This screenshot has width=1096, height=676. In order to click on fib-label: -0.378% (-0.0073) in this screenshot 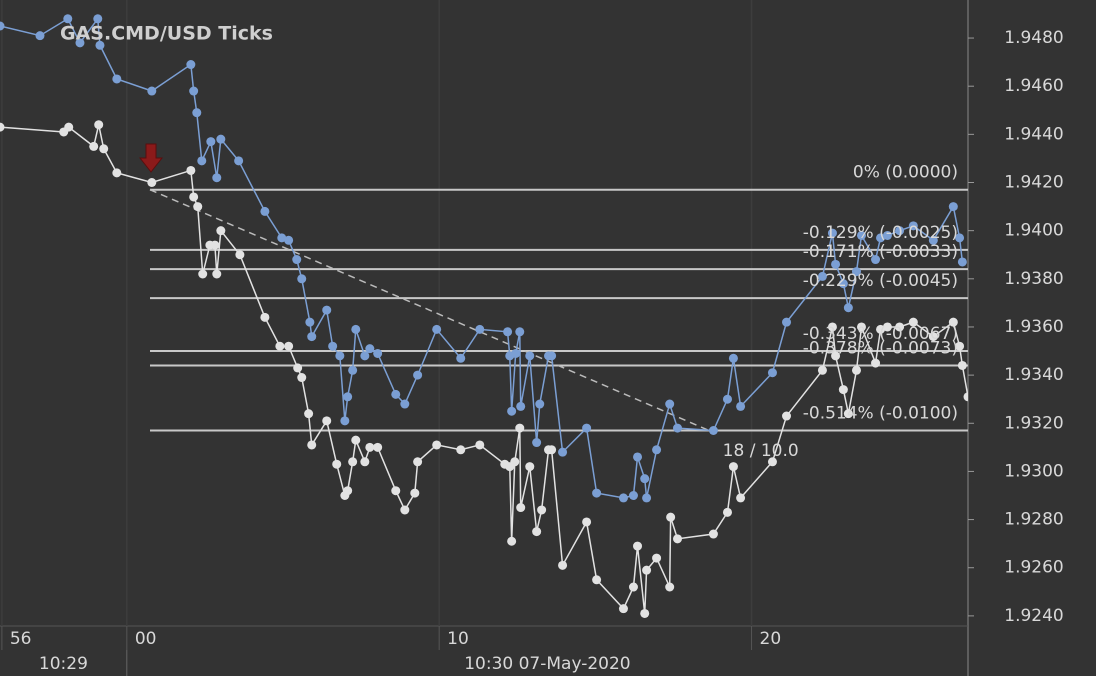, I will do `click(880, 348)`.